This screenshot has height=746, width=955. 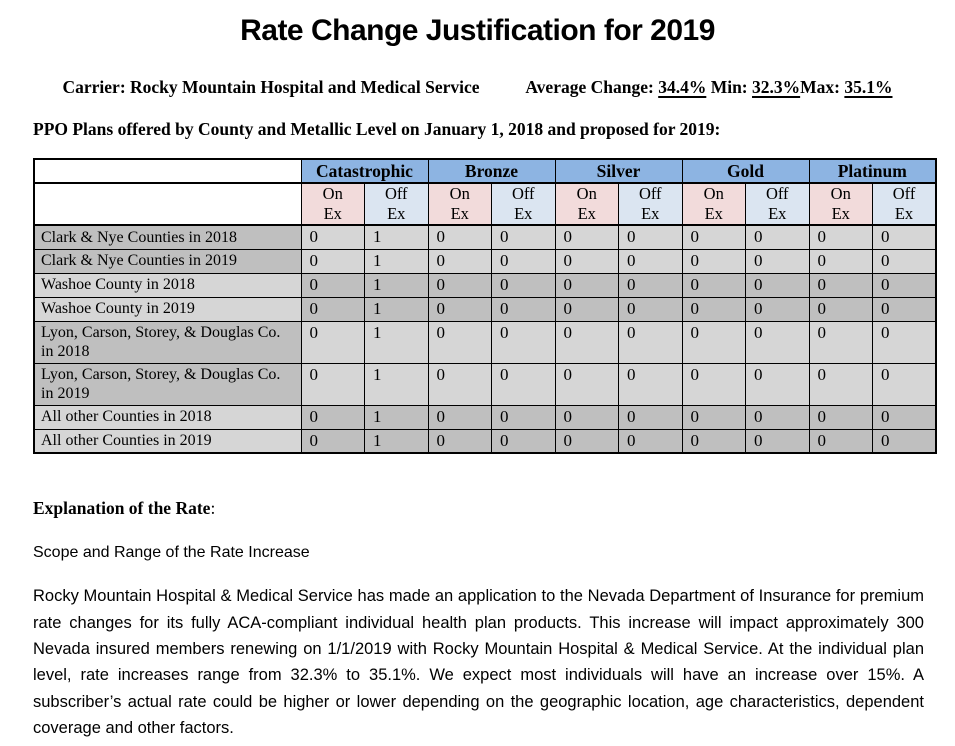 I want to click on level-header-gold: Gold, so click(x=745, y=171).